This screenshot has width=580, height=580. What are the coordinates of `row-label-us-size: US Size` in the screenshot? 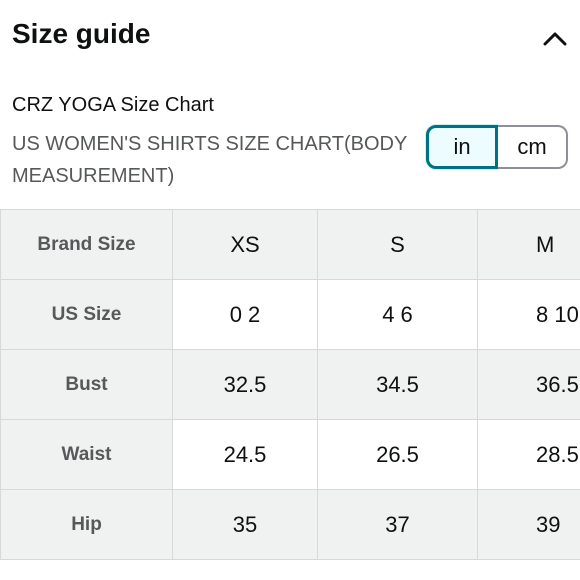 It's located at (86, 314).